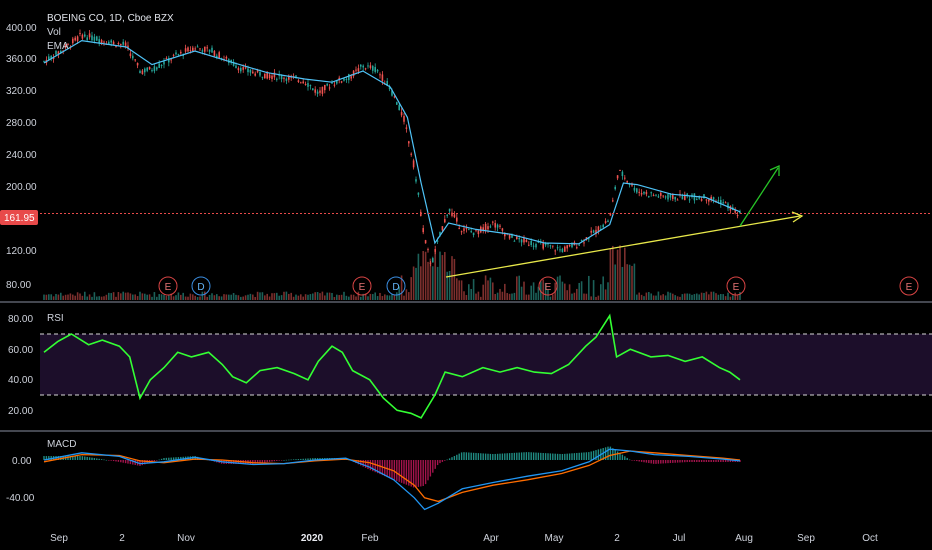 Image resolution: width=932 pixels, height=550 pixels. Describe the element at coordinates (54, 32) in the screenshot. I see `vol-legend: Vol` at that location.